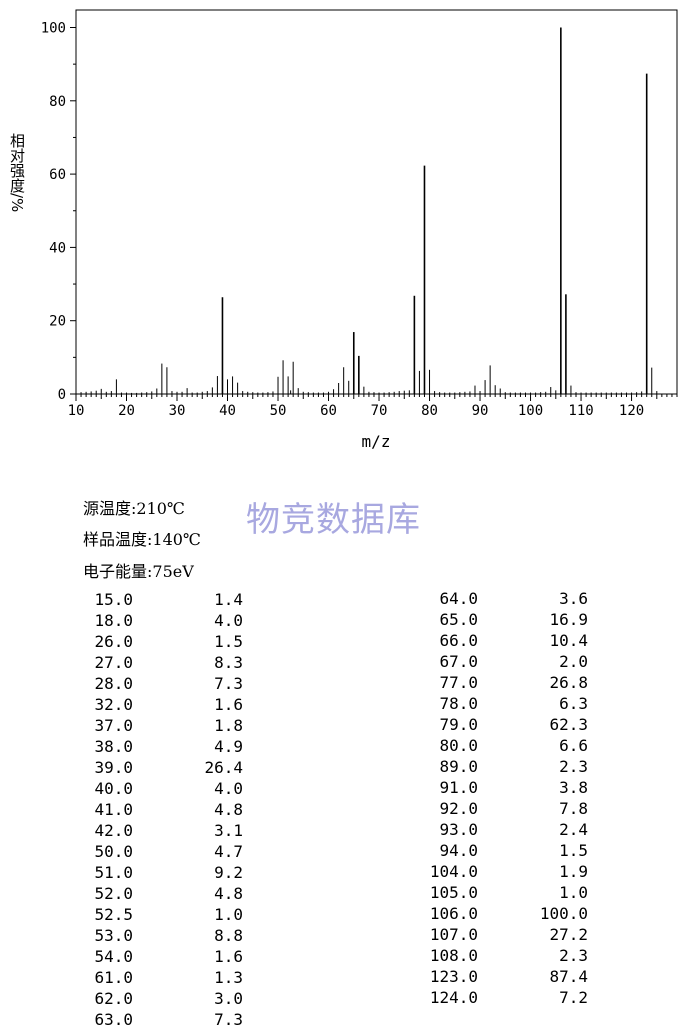  I want to click on table-row: 42.0 3.1, so click(343, 831).